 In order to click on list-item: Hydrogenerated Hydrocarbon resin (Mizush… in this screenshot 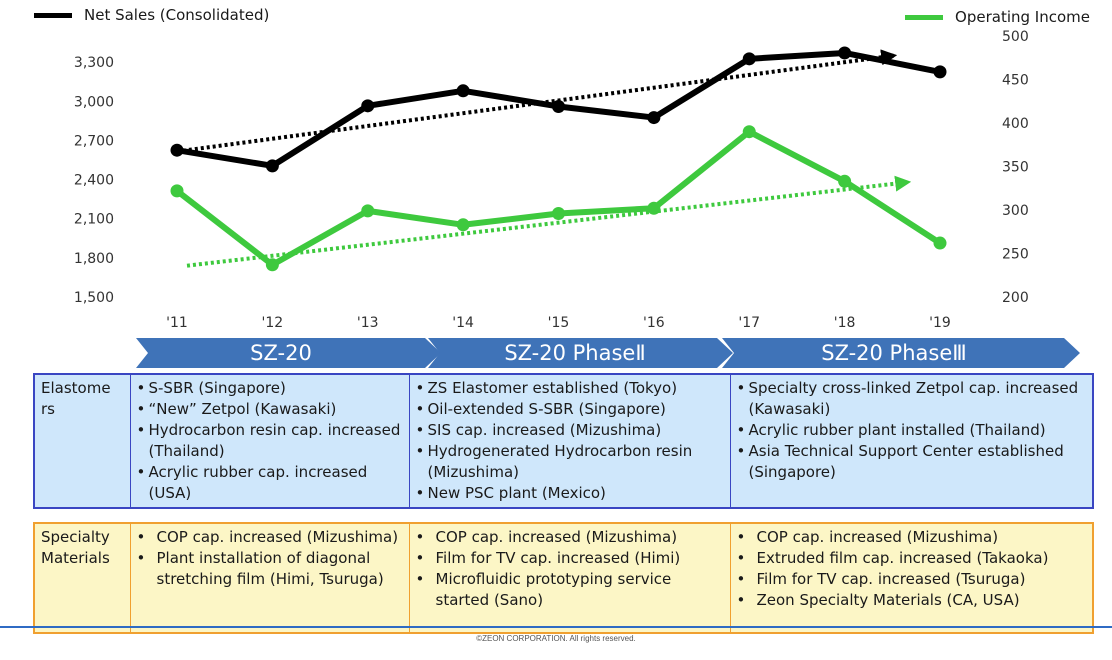, I will do `click(570, 462)`.